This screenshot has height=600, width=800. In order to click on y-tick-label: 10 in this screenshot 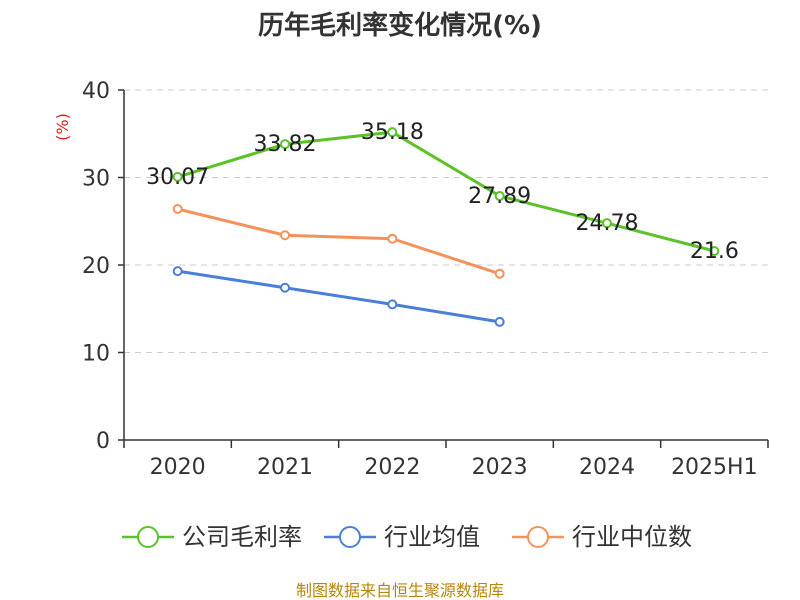, I will do `click(96, 354)`.